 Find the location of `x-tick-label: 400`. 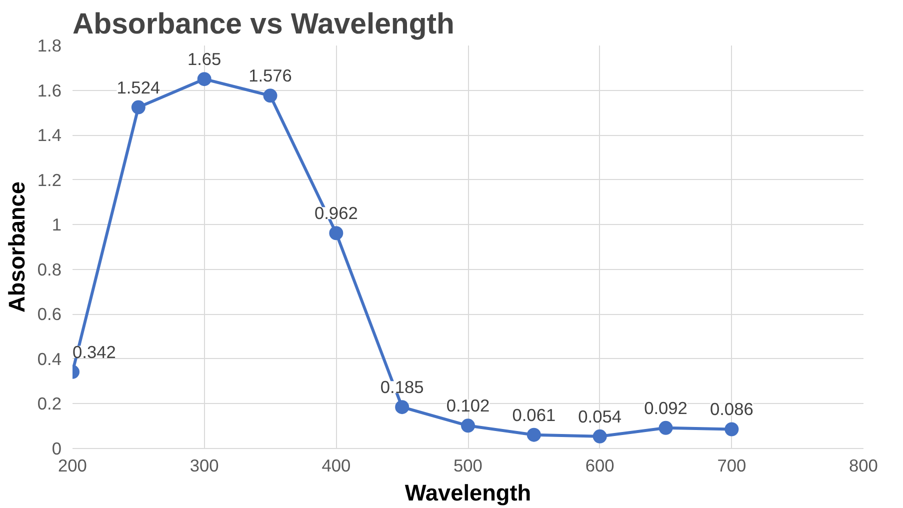

x-tick-label: 400 is located at coordinates (336, 466).